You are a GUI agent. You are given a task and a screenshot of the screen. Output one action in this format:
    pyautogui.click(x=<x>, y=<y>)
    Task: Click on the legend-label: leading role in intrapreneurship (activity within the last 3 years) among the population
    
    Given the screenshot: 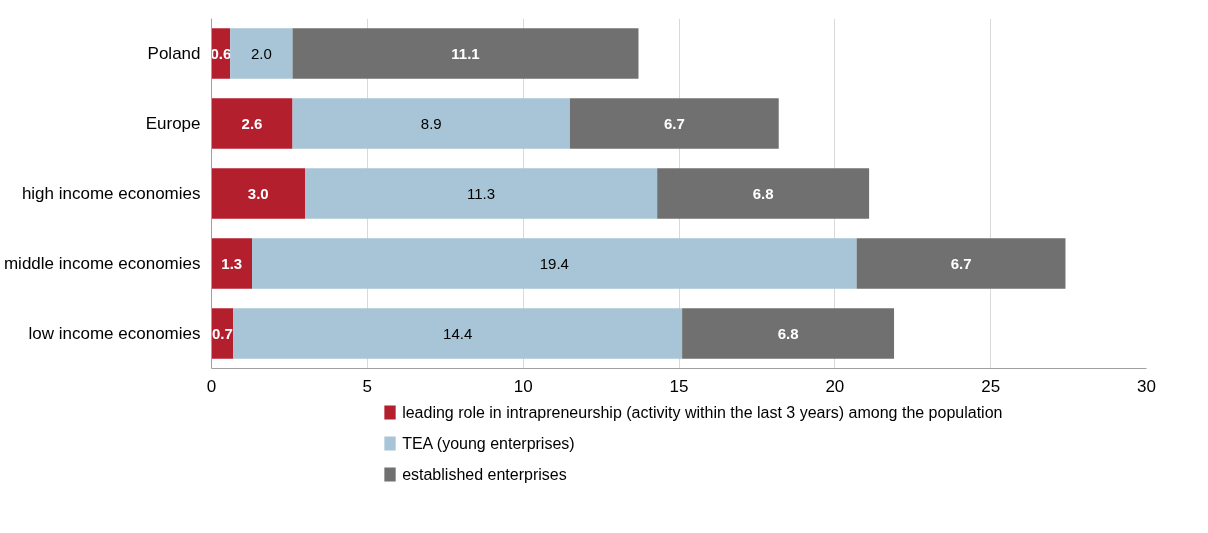 What is the action you would take?
    pyautogui.click(x=702, y=412)
    